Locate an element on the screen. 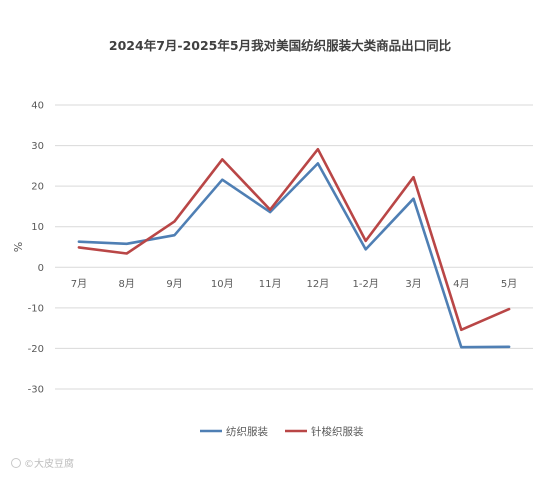 The height and width of the screenshot is (478, 554). legend-label: 纺织服装 is located at coordinates (247, 431).